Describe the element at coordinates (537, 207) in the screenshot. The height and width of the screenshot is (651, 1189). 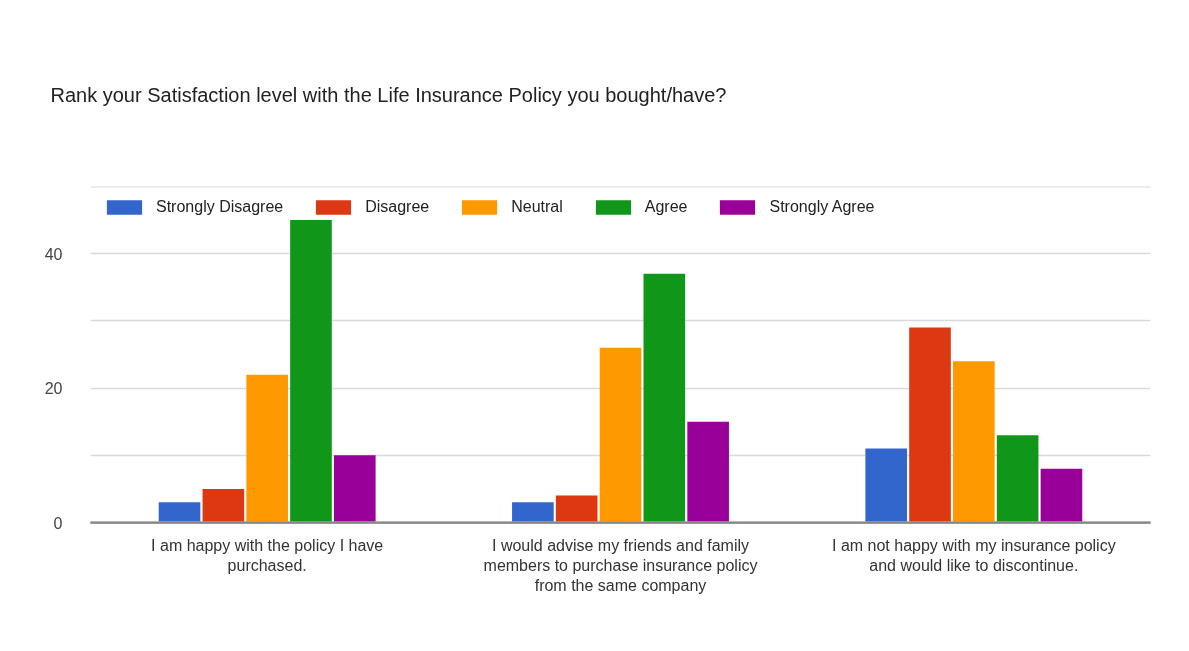
I see `legend-label: Neutral` at that location.